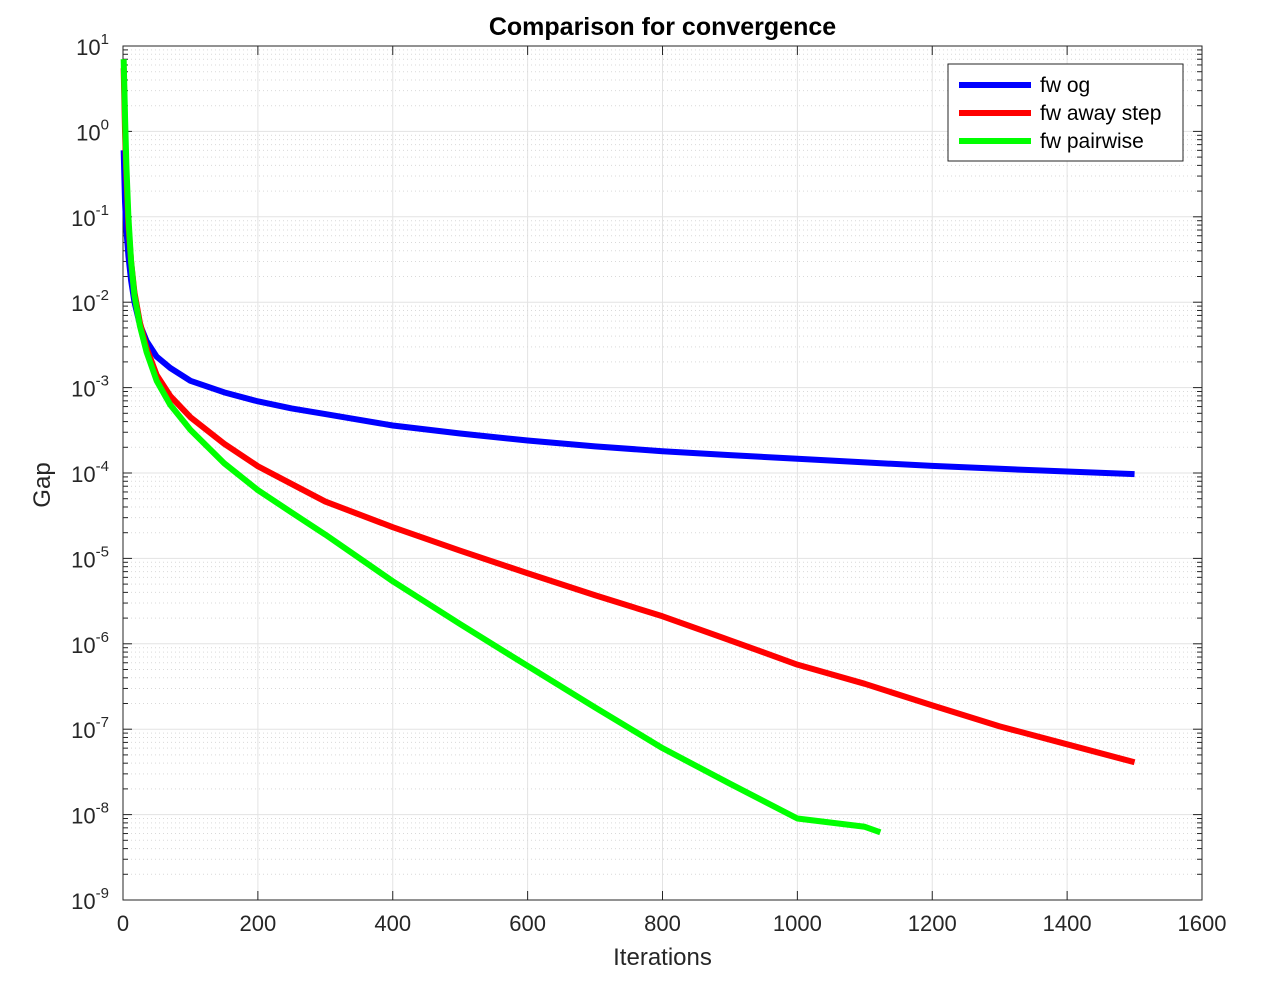  I want to click on x-tick-label: 600, so click(527, 923).